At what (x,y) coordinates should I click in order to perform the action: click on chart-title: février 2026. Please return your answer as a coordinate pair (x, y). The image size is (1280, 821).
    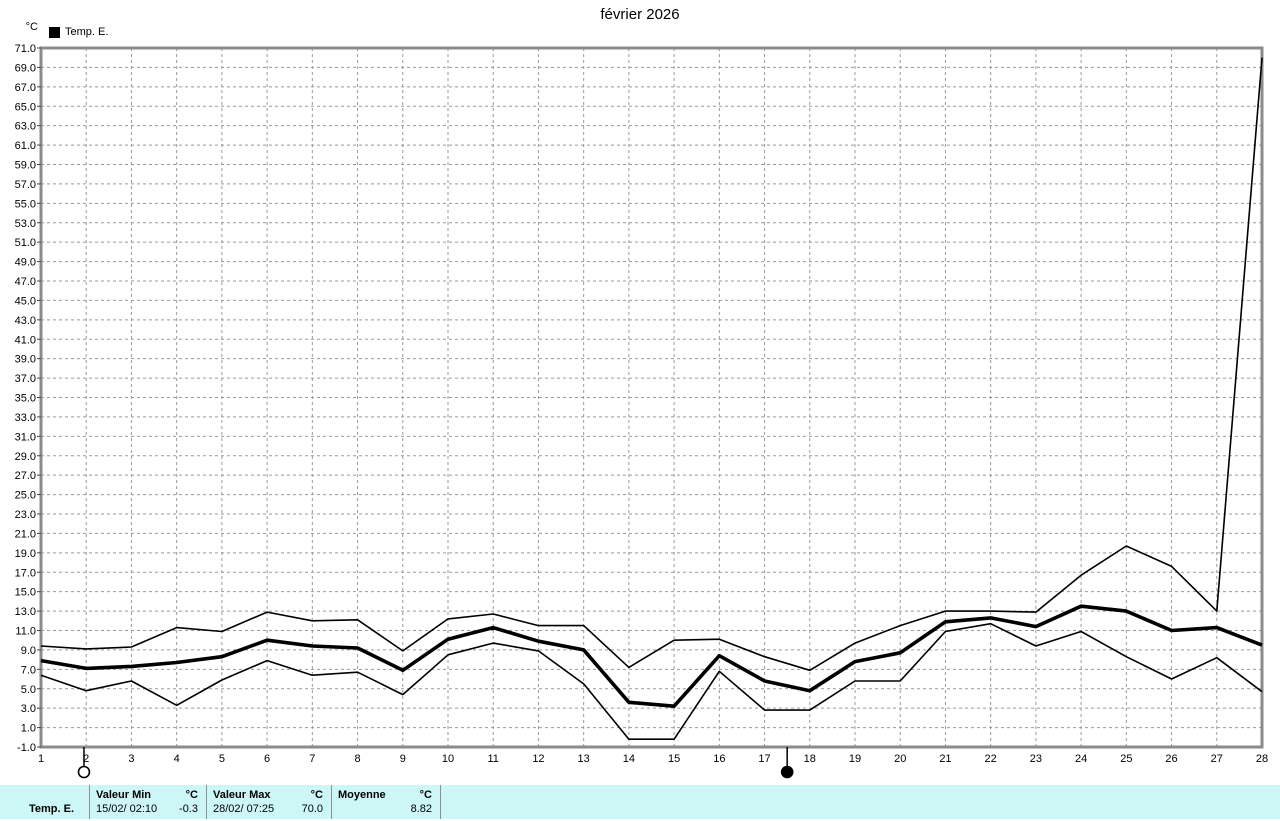
    Looking at the image, I should click on (640, 14).